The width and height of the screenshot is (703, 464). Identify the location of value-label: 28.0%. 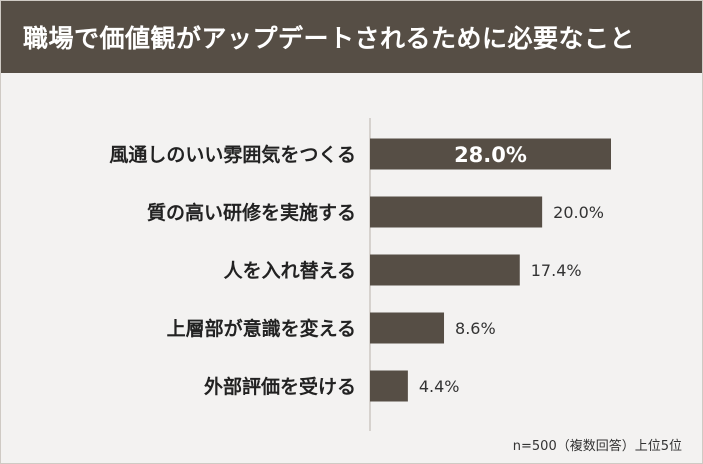
(490, 155).